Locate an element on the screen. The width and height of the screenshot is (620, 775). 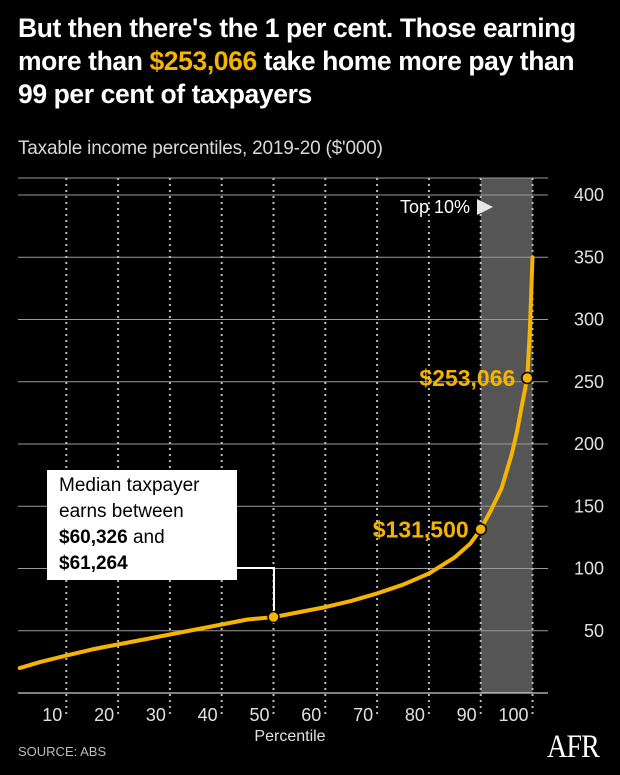
x-tick-label: 100 is located at coordinates (513, 715).